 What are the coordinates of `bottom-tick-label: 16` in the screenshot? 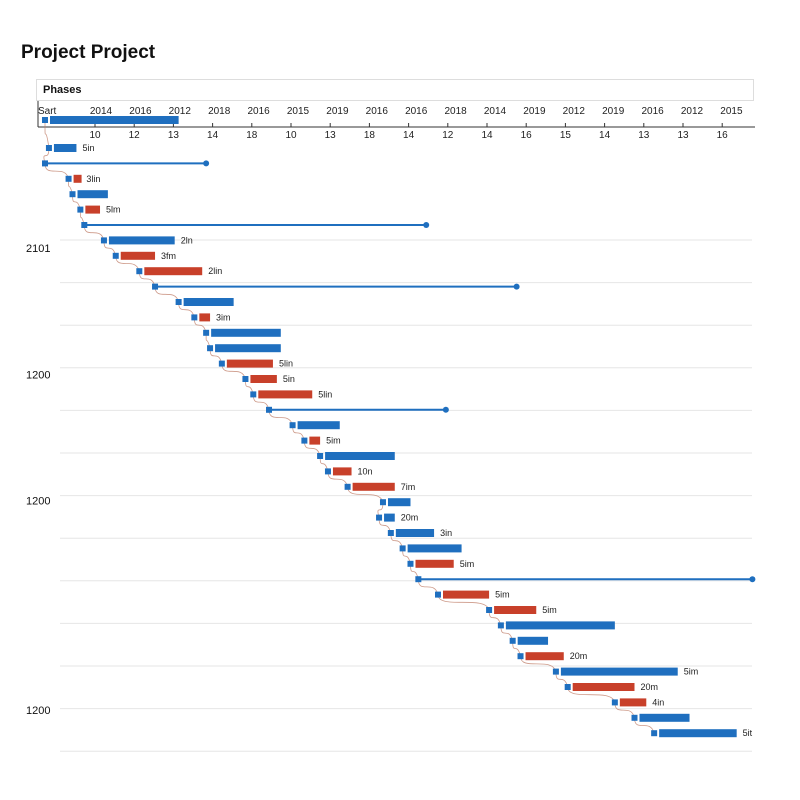 It's located at (527, 135).